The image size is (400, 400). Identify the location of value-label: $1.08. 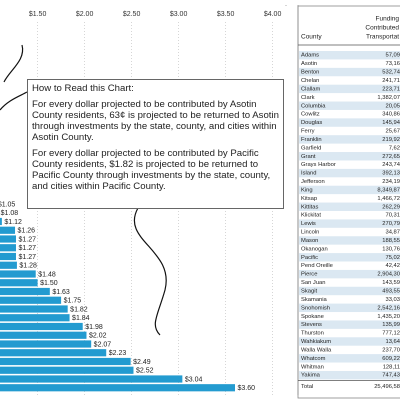
(10, 213).